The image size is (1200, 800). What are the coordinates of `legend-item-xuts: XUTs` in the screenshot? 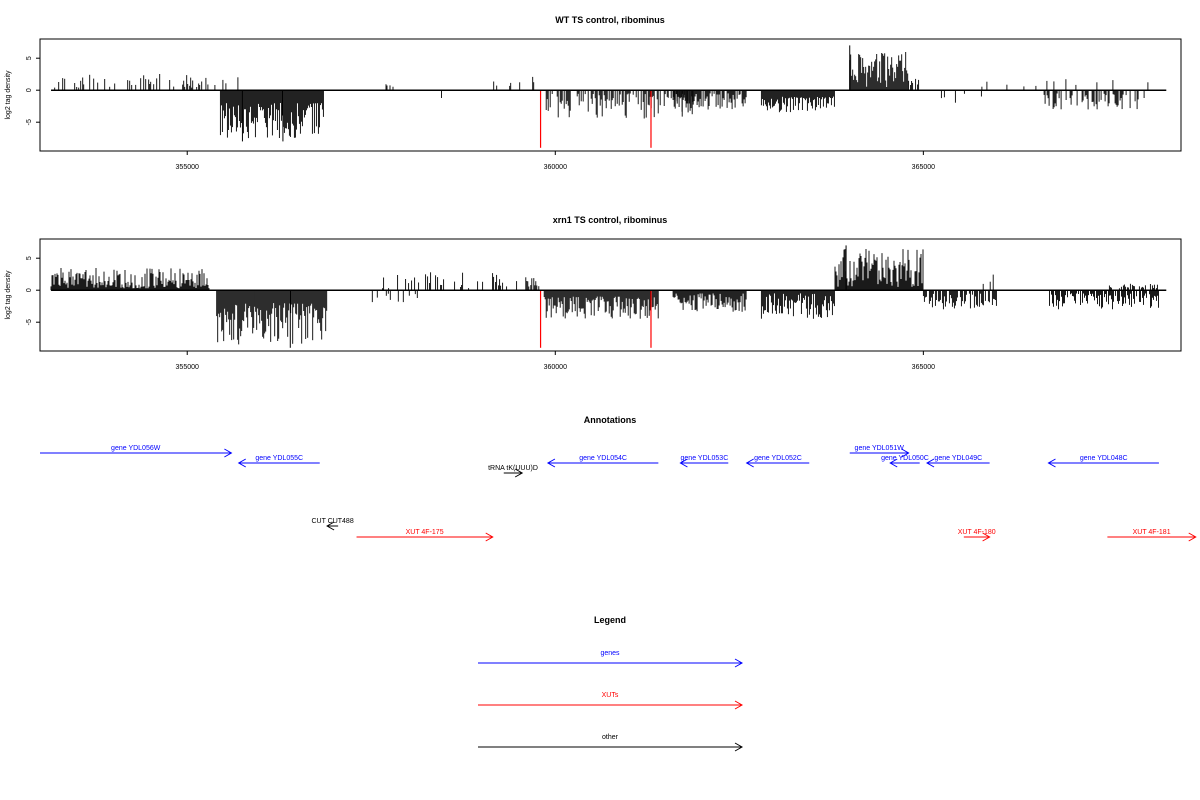 It's located at (611, 701).